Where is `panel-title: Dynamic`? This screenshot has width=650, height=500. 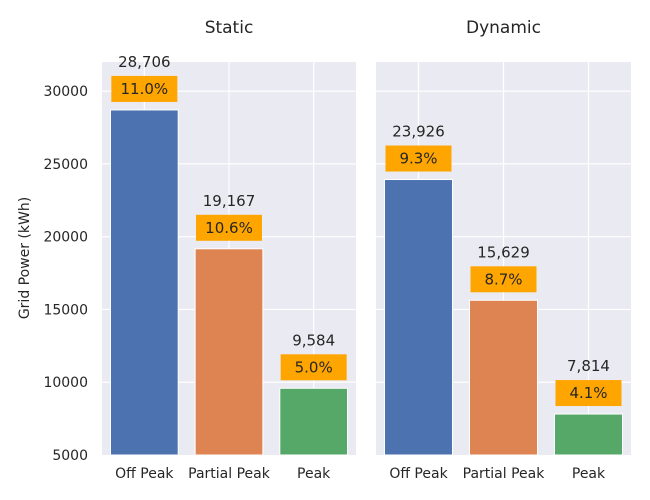 panel-title: Dynamic is located at coordinates (503, 28).